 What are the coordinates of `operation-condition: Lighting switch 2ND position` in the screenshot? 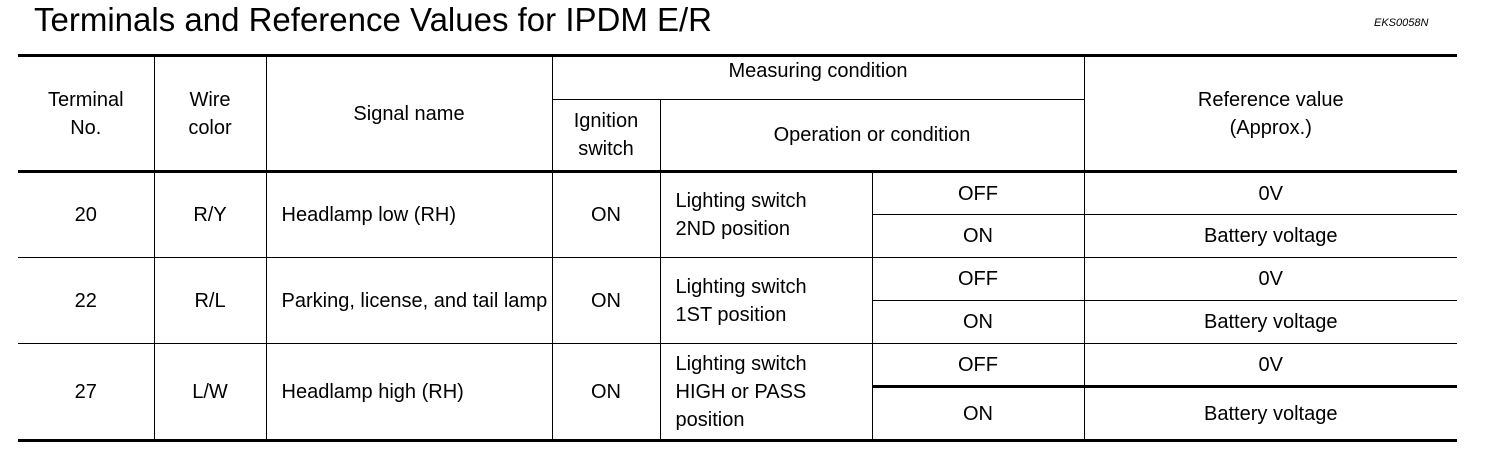 It's located at (766, 214).